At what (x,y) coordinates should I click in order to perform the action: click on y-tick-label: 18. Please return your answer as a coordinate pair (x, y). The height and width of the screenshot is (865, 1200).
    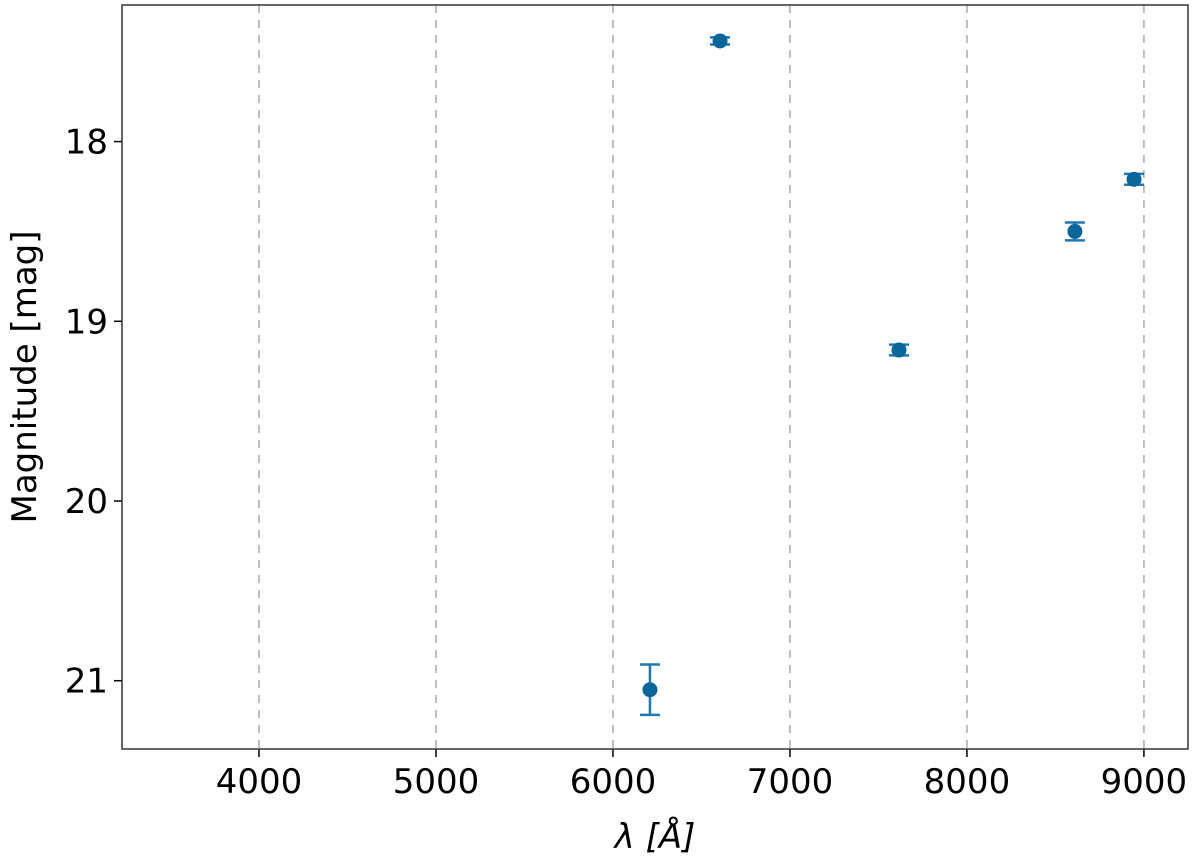
    Looking at the image, I should click on (86, 143).